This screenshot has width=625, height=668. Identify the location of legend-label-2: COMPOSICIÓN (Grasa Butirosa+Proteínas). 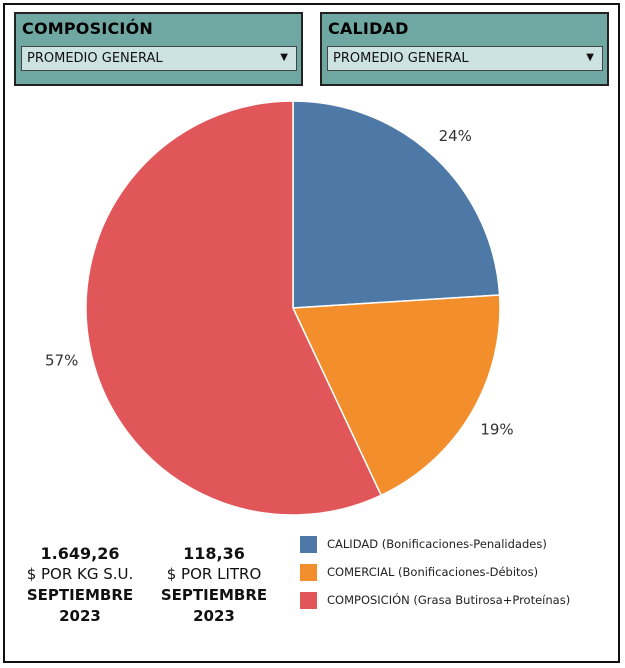
(449, 600).